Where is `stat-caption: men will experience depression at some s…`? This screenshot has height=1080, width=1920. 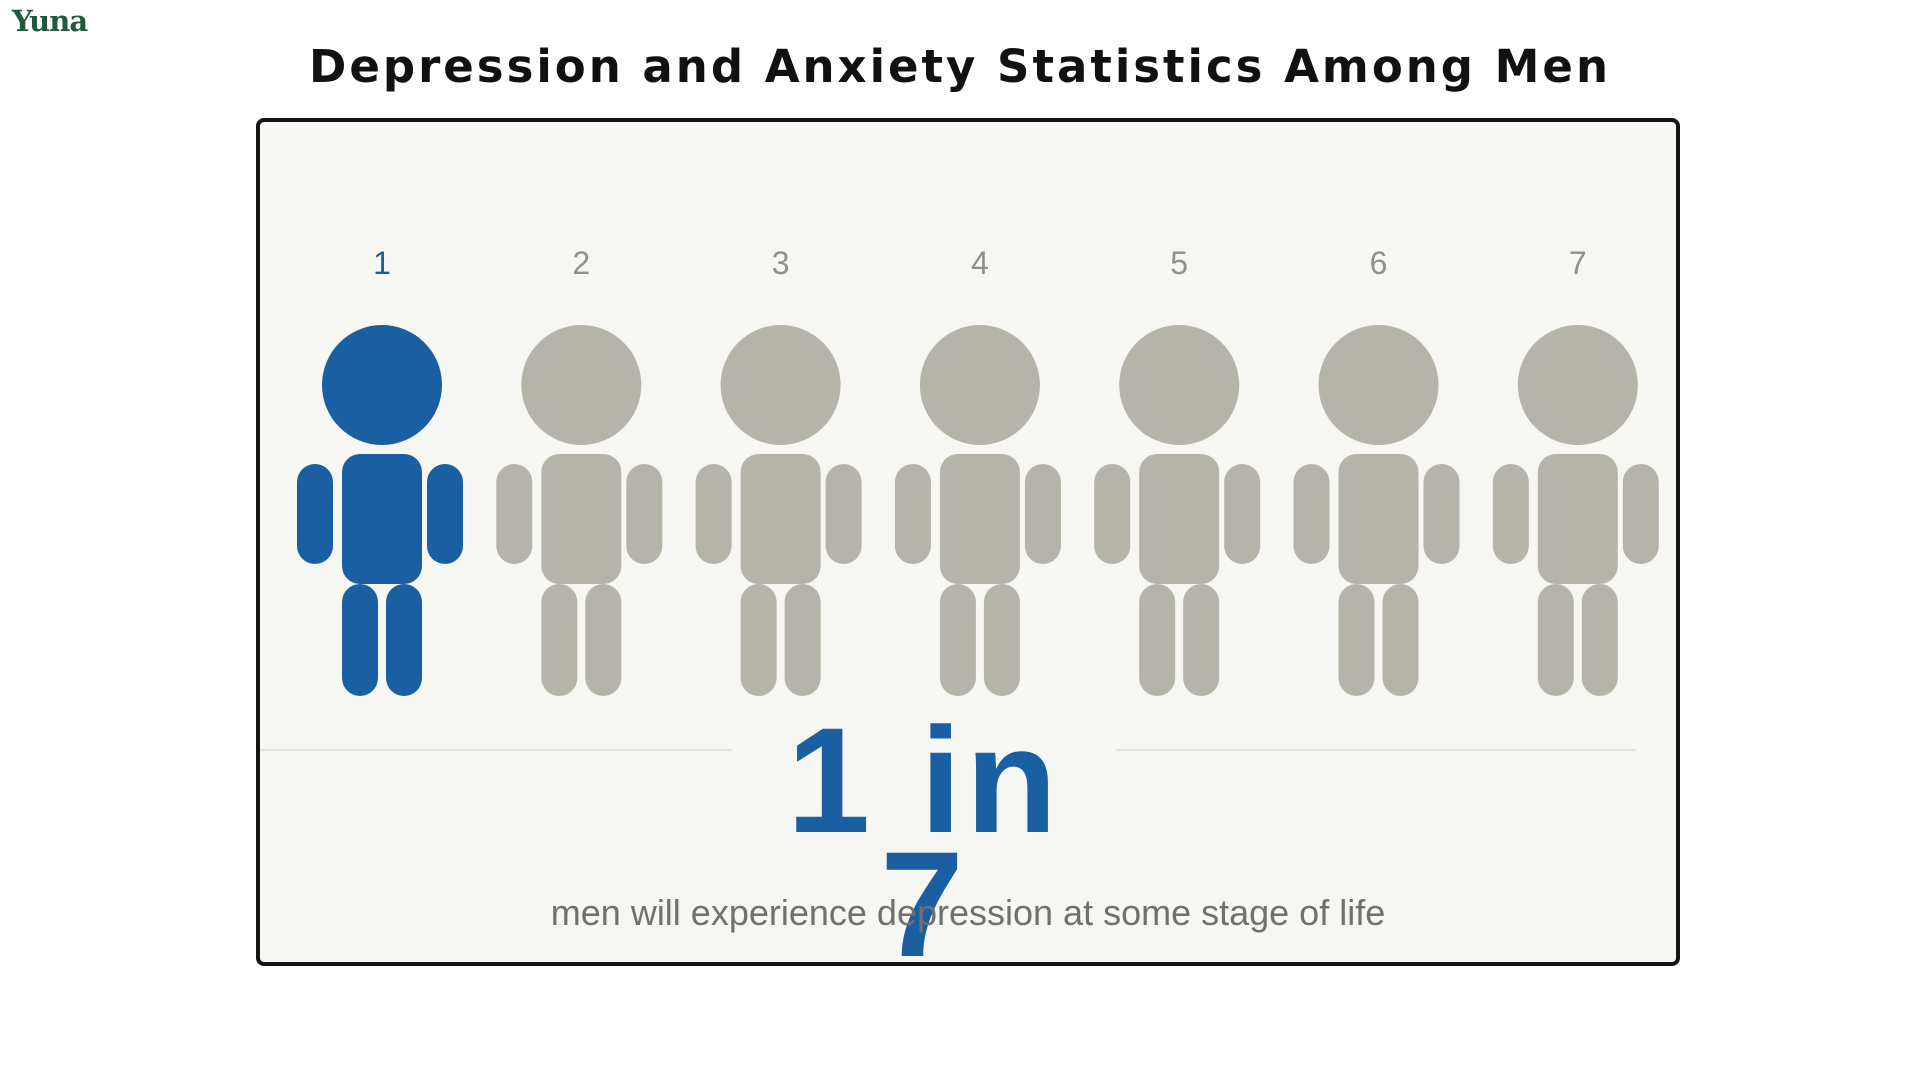 stat-caption: men will experience depression at some s… is located at coordinates (968, 912).